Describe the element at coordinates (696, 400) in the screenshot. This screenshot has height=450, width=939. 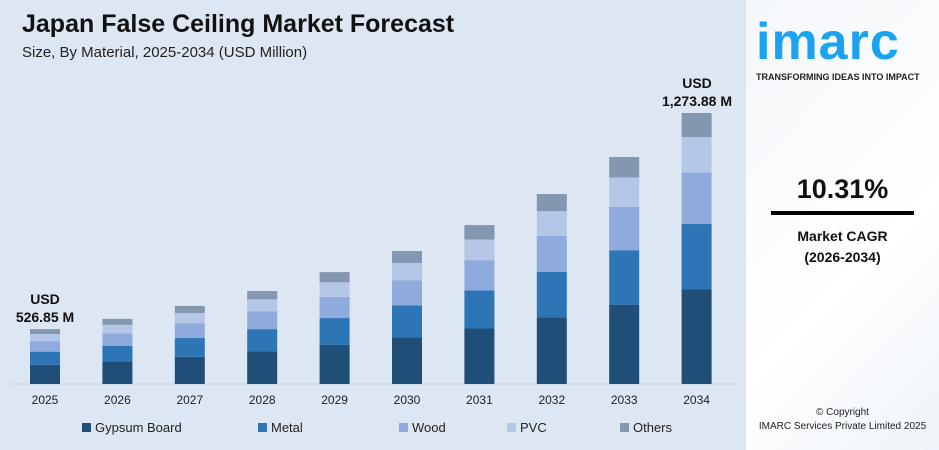
I see `x-tick-label: 2034` at that location.